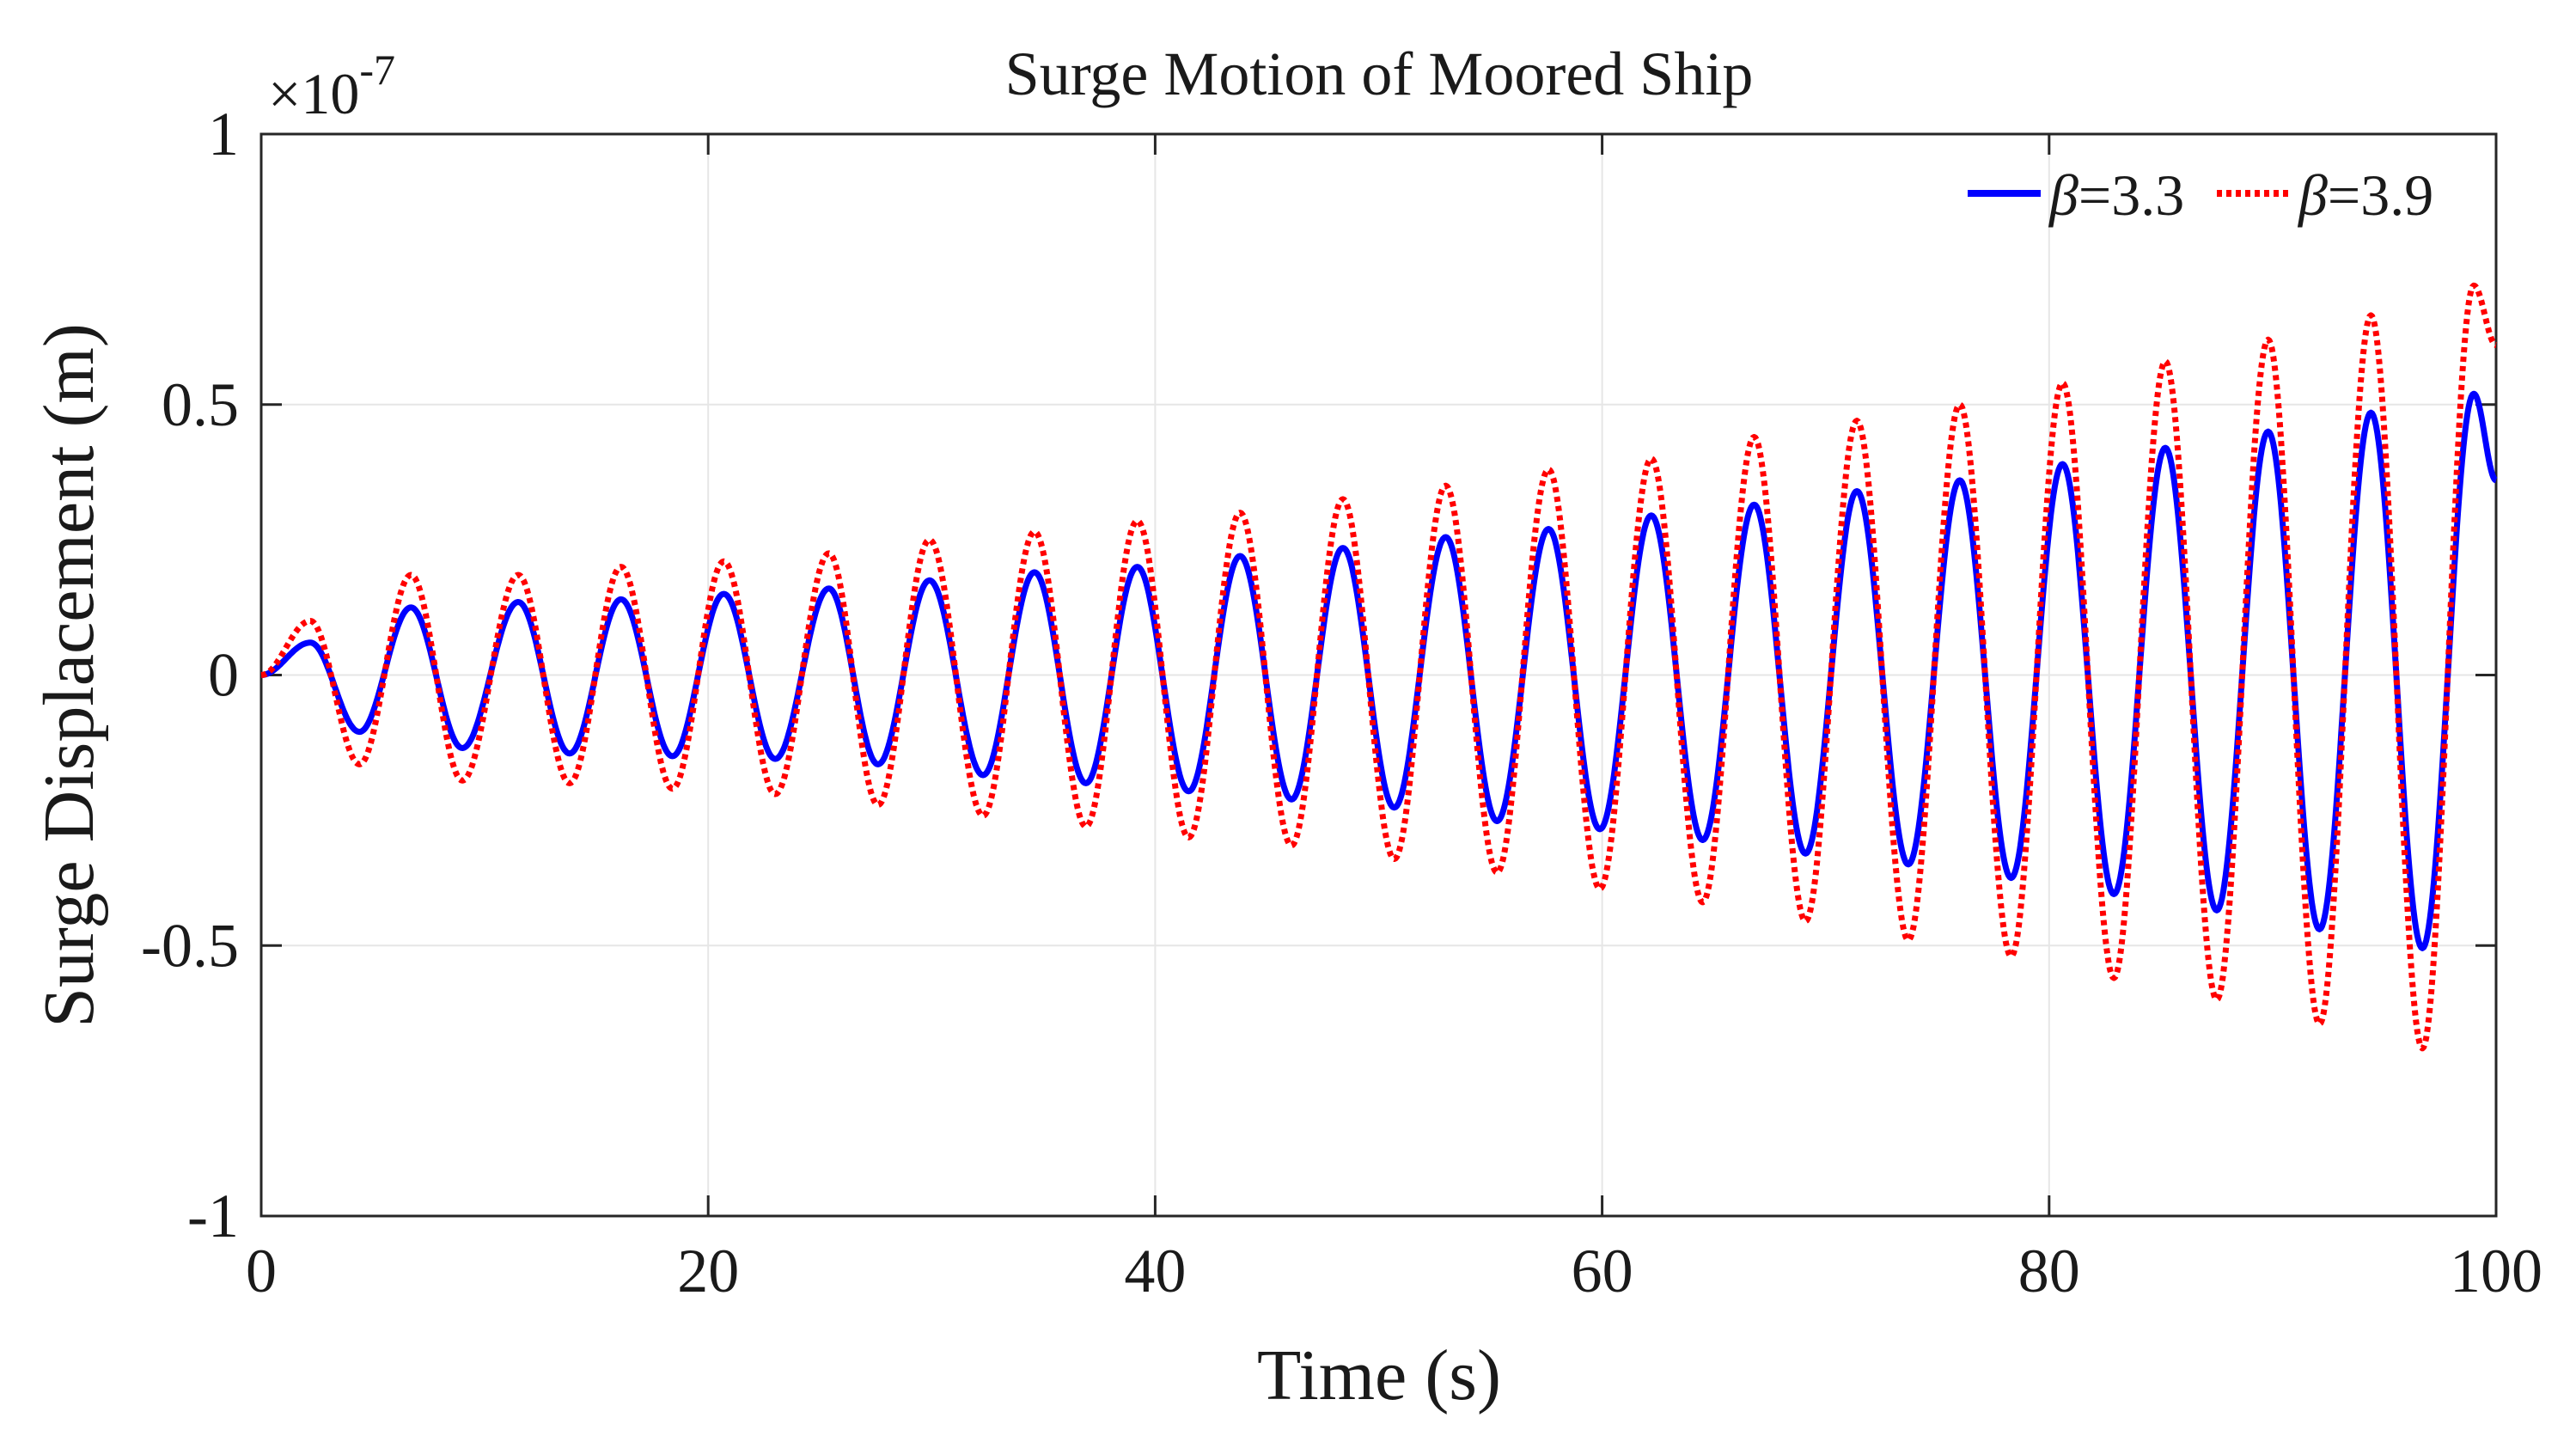 Image resolution: width=2576 pixels, height=1430 pixels. What do you see at coordinates (708, 1271) in the screenshot?
I see `x-tick-label: 20` at bounding box center [708, 1271].